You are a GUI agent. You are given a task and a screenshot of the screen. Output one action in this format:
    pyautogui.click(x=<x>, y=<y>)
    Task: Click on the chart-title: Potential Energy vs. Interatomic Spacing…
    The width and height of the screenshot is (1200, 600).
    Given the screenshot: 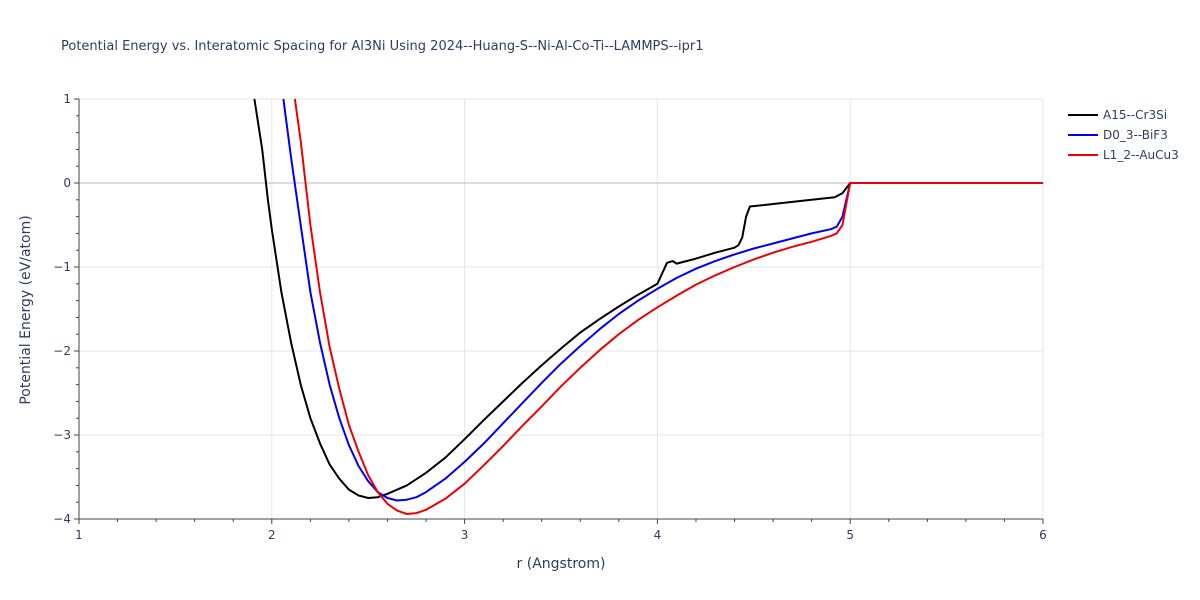 What is the action you would take?
    pyautogui.click(x=382, y=46)
    